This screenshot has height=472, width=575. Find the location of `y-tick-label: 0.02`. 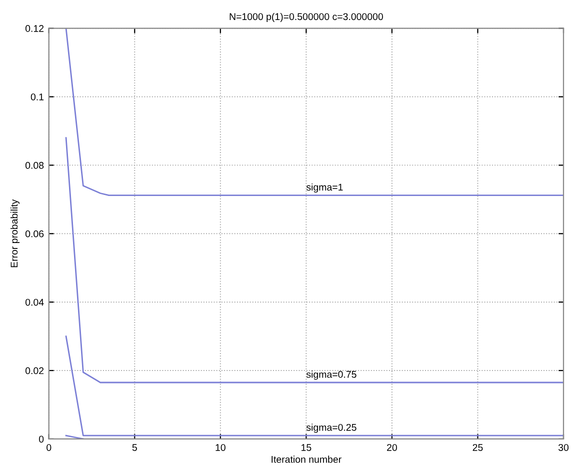

y-tick-label: 0.02 is located at coordinates (34, 370).